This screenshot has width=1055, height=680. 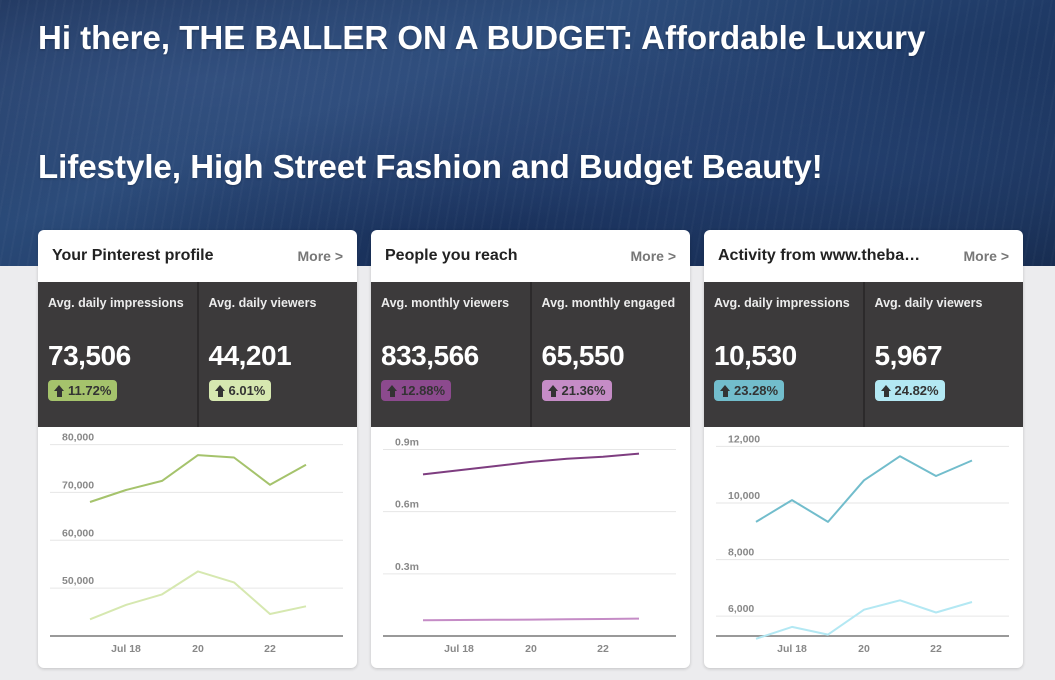 What do you see at coordinates (445, 303) in the screenshot?
I see `stat-label: Avg. monthly viewers` at bounding box center [445, 303].